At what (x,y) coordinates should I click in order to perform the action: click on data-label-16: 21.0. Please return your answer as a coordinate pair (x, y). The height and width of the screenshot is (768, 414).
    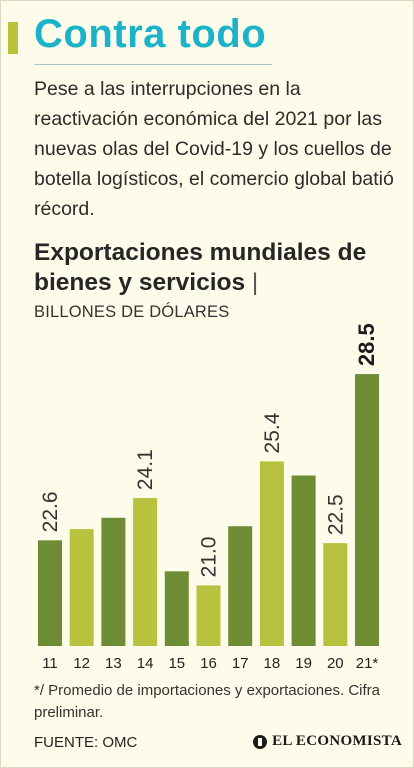
    Looking at the image, I should click on (209, 557).